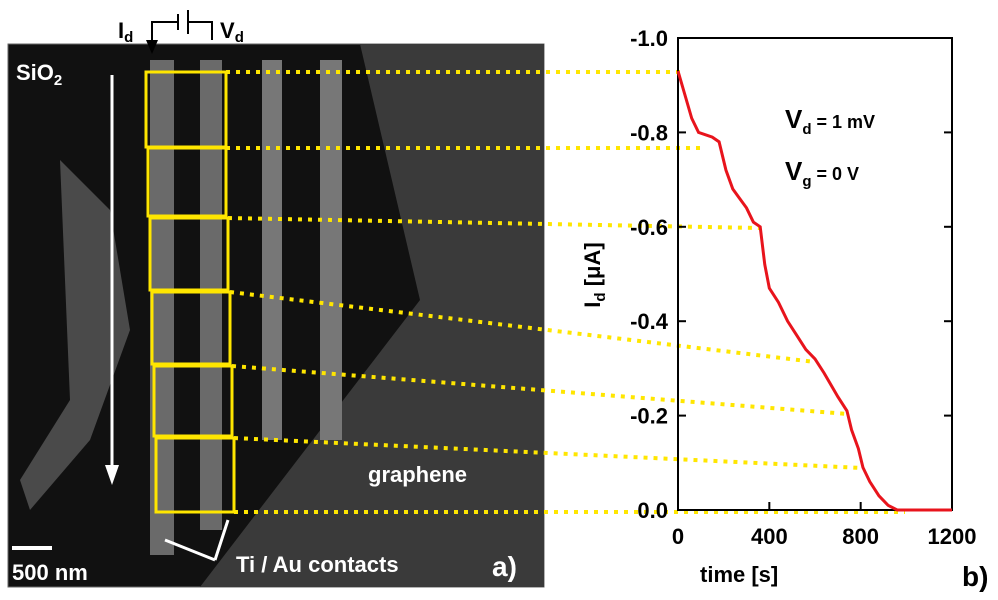 The width and height of the screenshot is (998, 600). I want to click on y-tick-label: -0.2, so click(649, 416).